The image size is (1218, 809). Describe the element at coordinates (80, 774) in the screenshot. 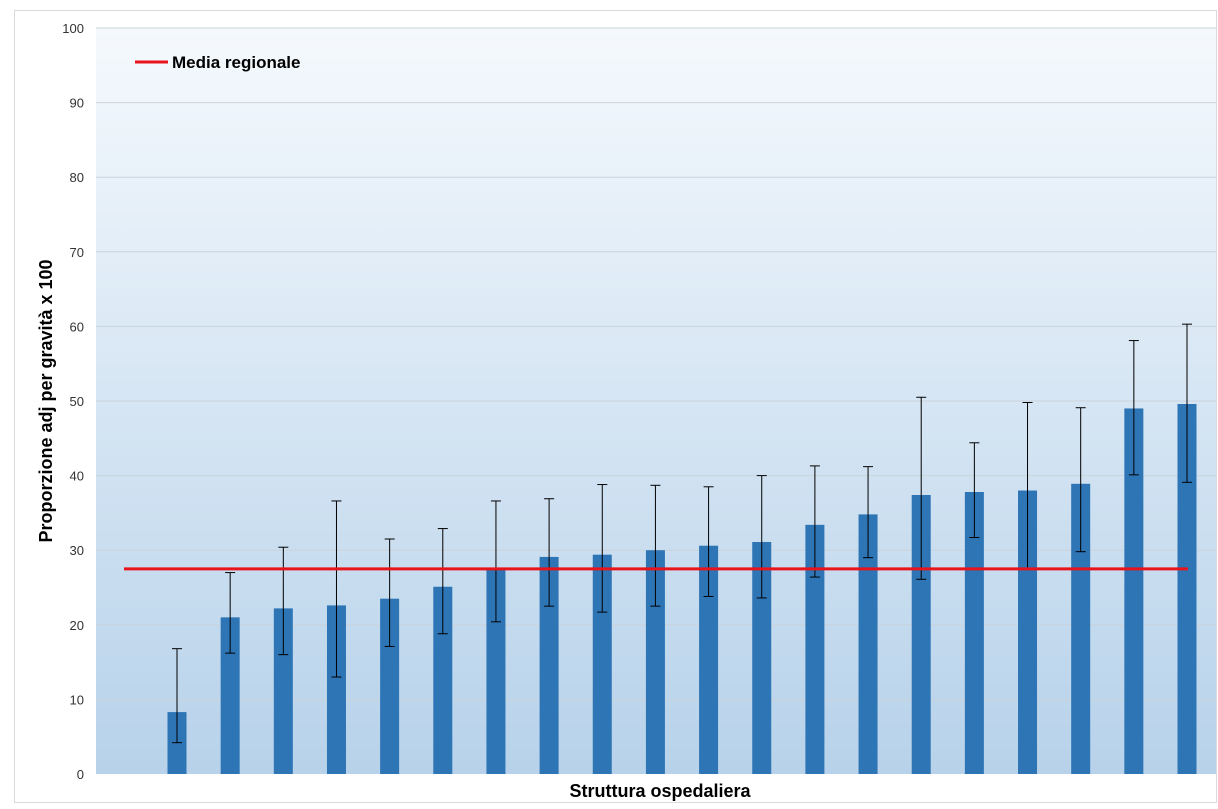

I see `y-tick-label: 0` at that location.